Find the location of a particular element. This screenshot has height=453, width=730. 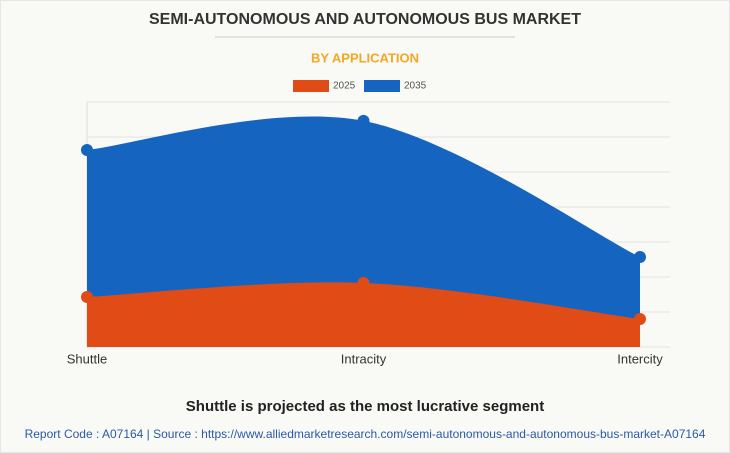

legend-label: 2035 is located at coordinates (415, 86).